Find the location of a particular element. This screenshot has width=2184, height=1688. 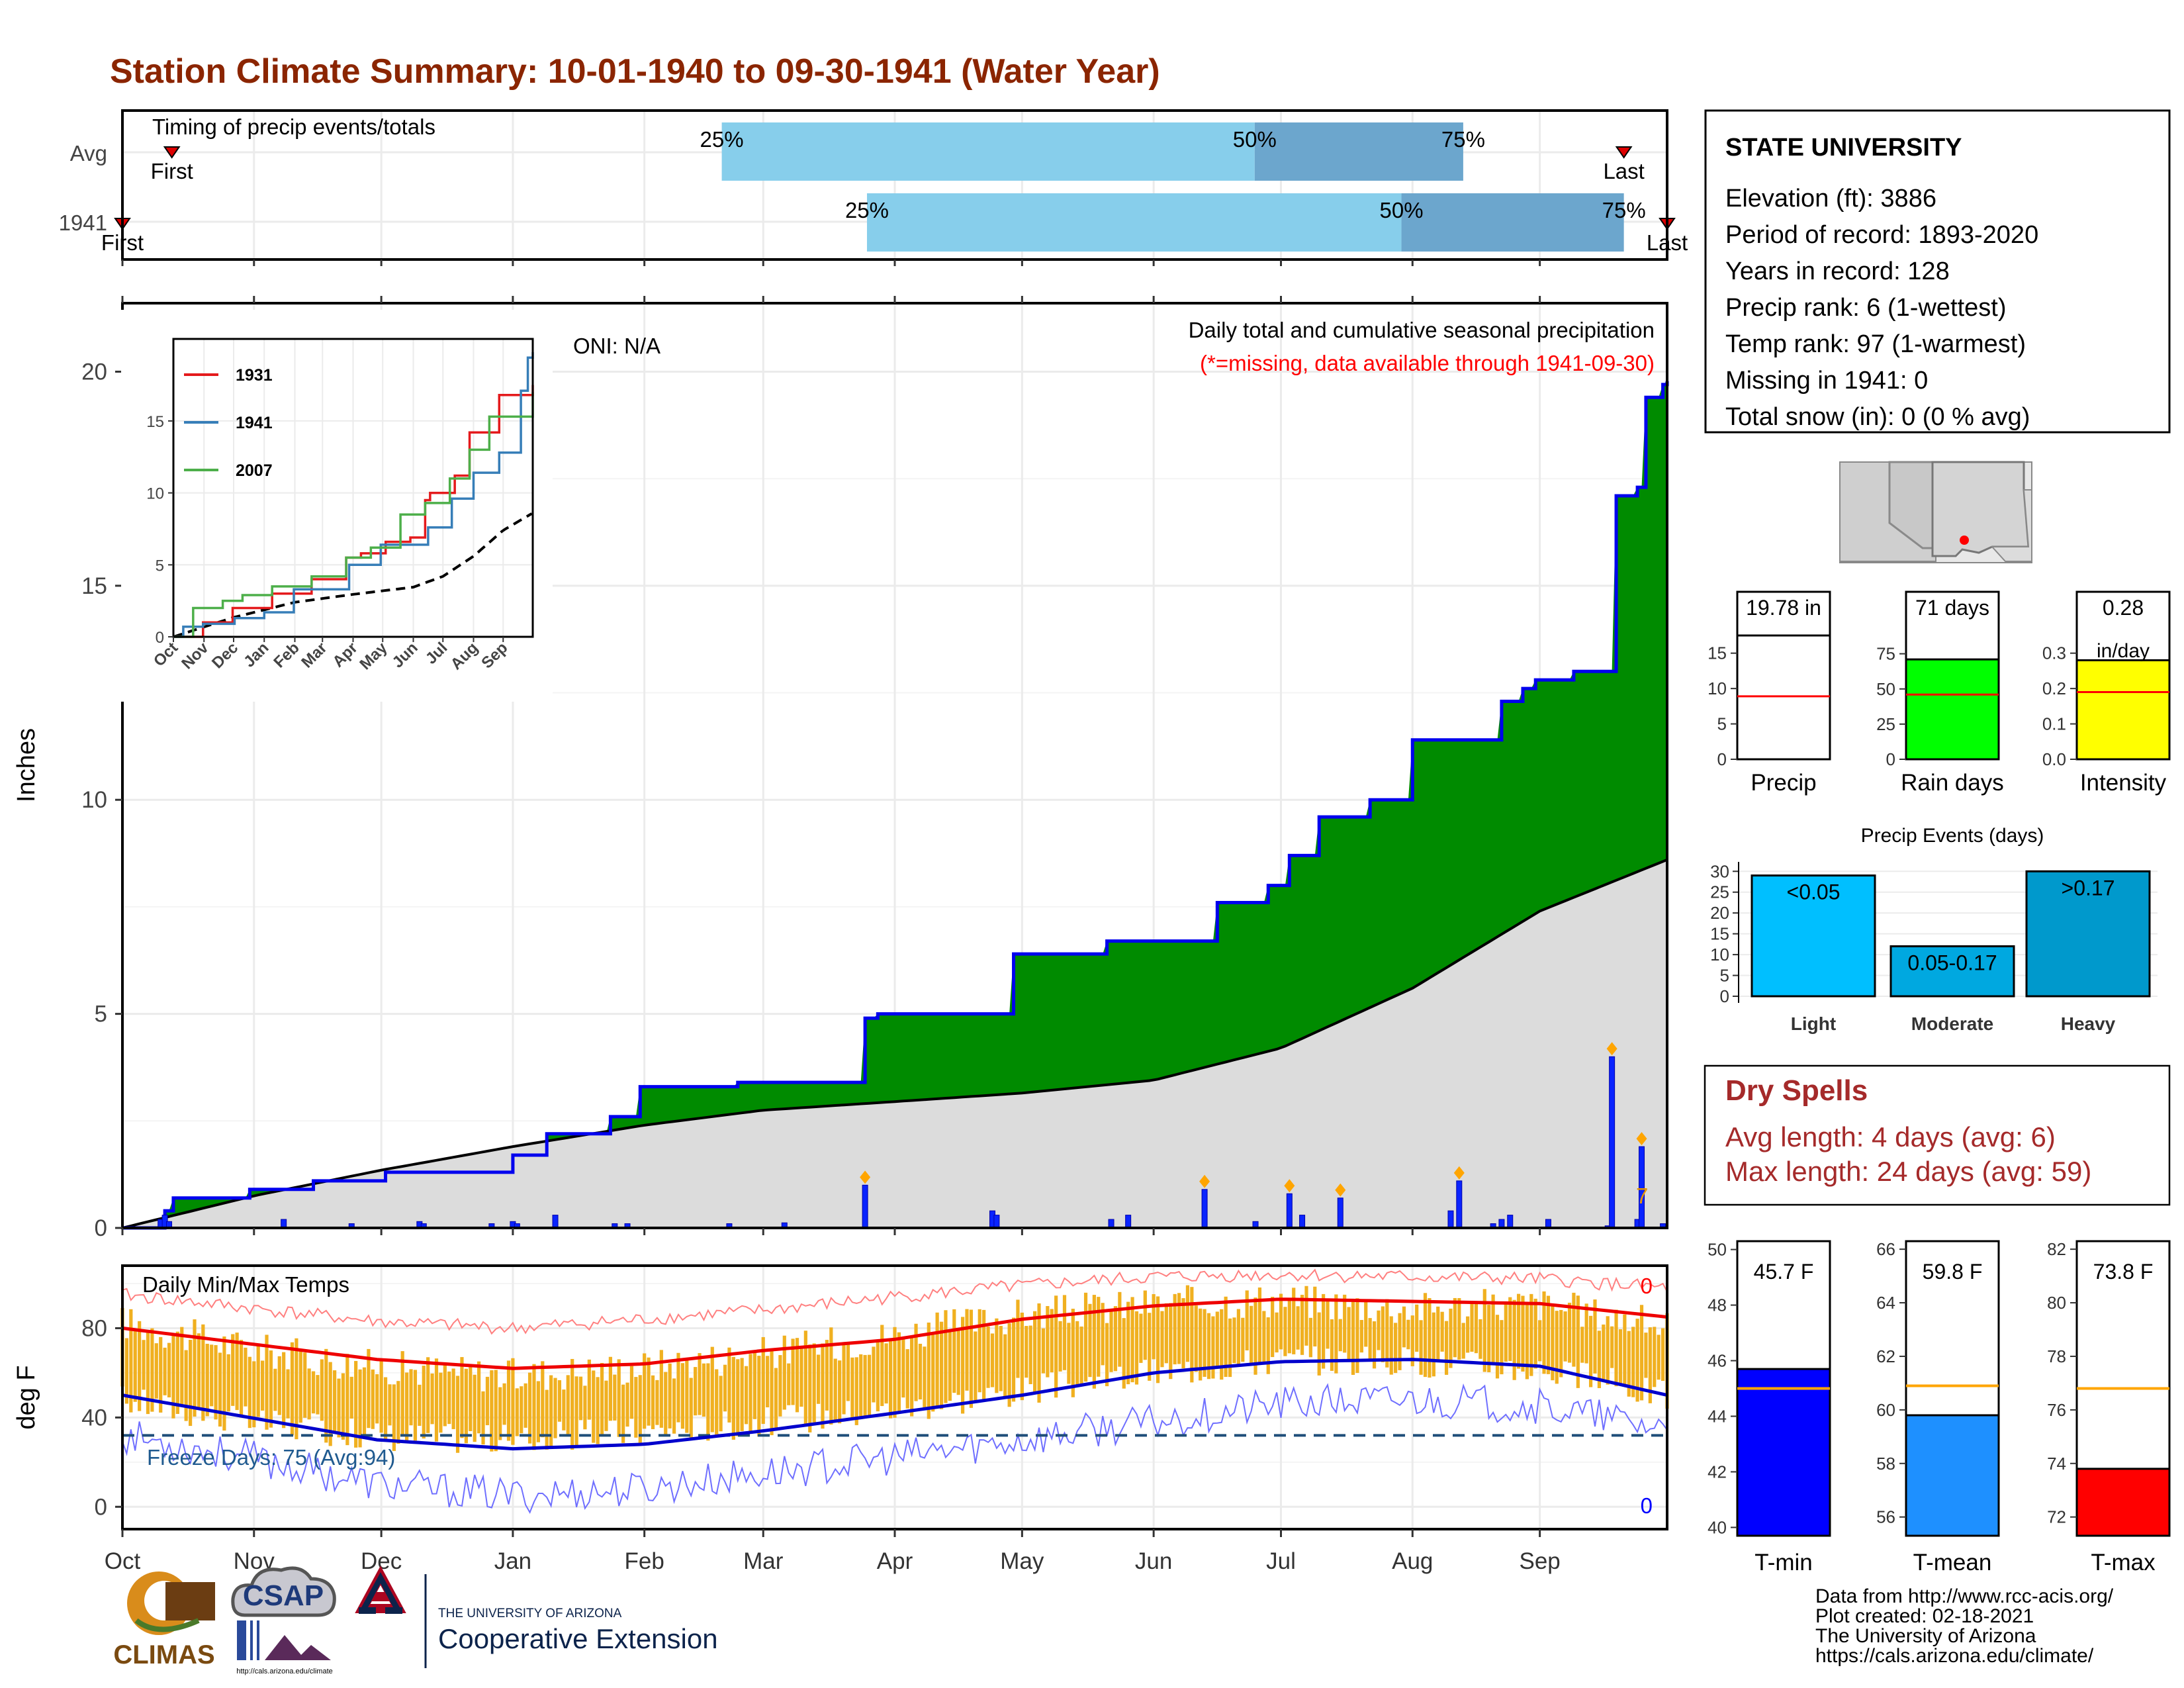

record-high-count: 0 is located at coordinates (1647, 1286).